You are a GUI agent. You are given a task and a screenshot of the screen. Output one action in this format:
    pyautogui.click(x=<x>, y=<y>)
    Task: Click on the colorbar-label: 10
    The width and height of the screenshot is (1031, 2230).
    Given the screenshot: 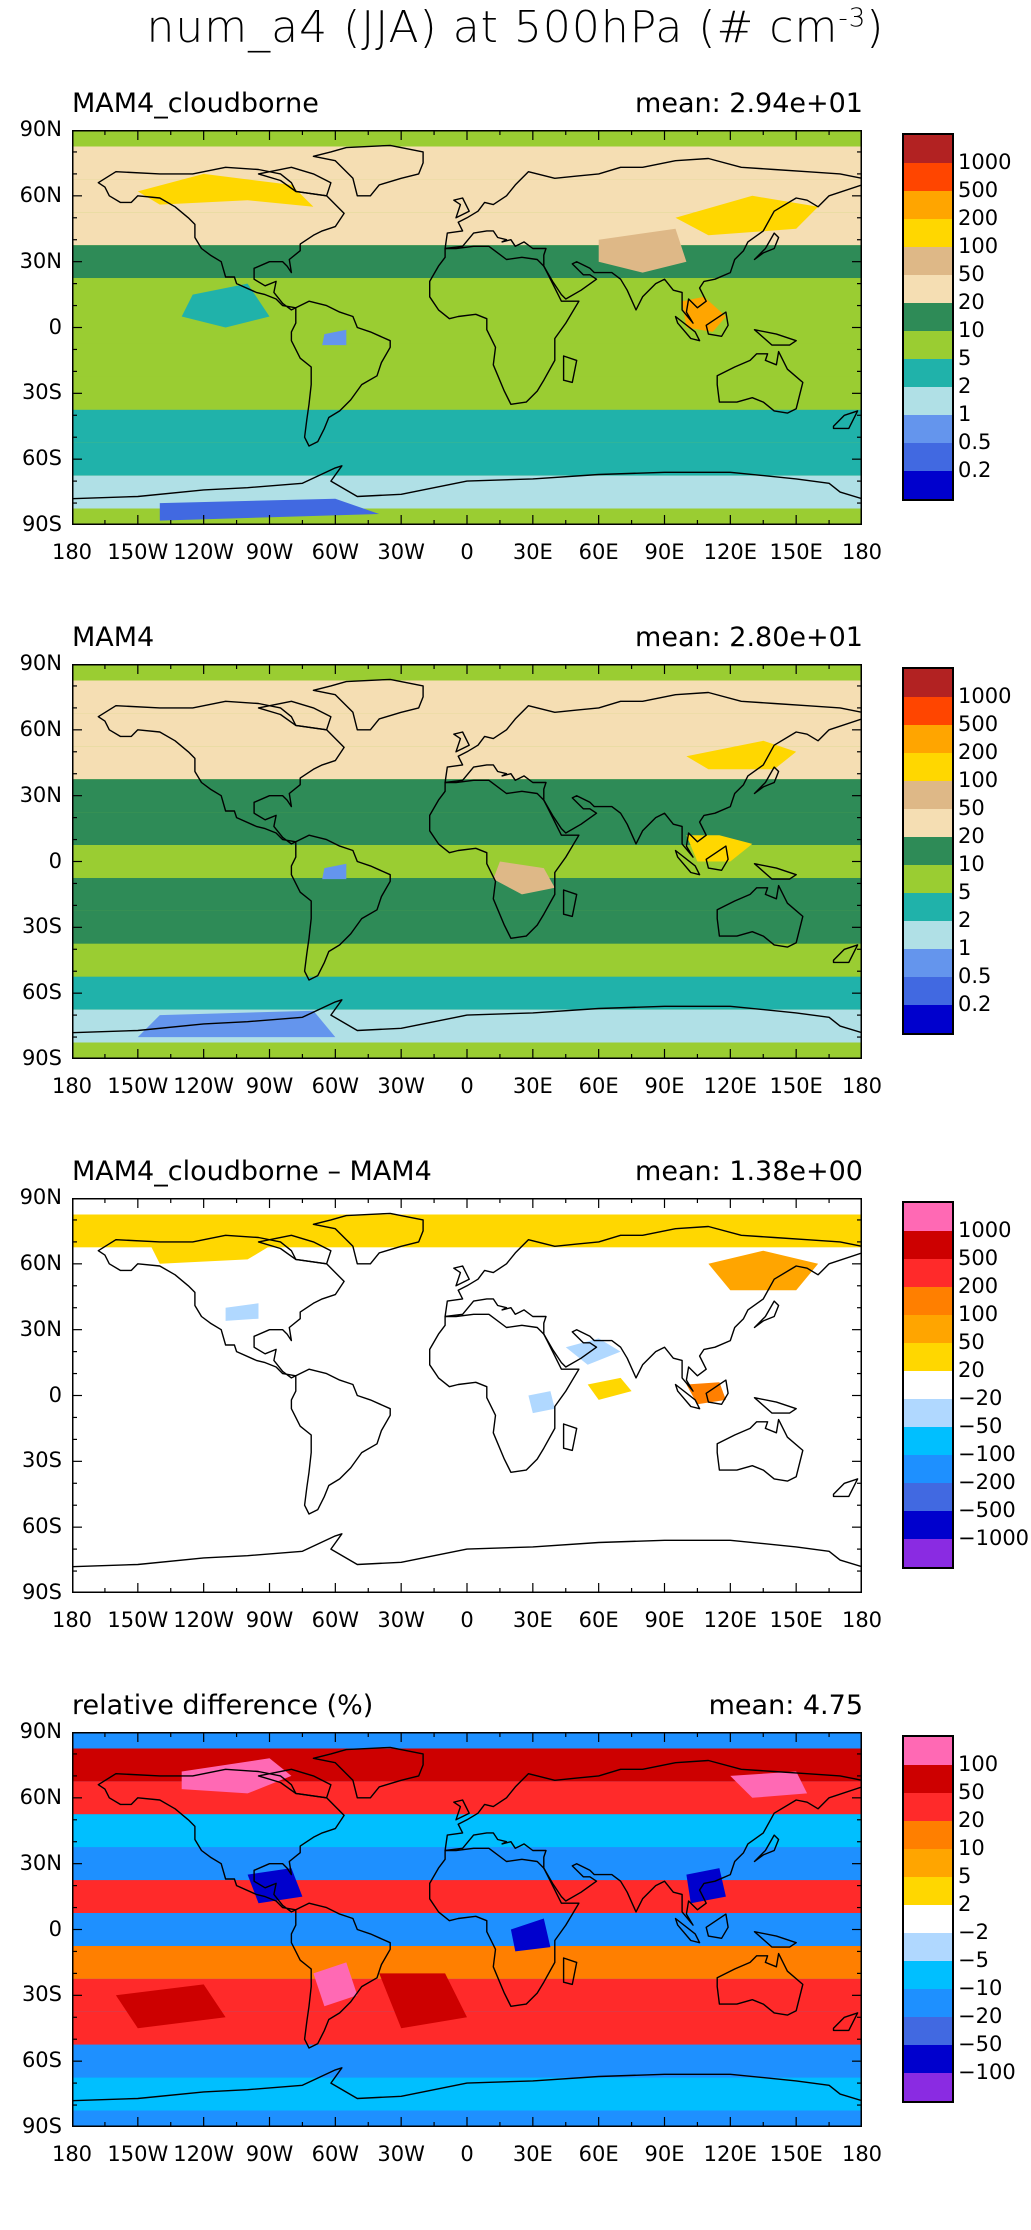 What is the action you would take?
    pyautogui.click(x=971, y=330)
    